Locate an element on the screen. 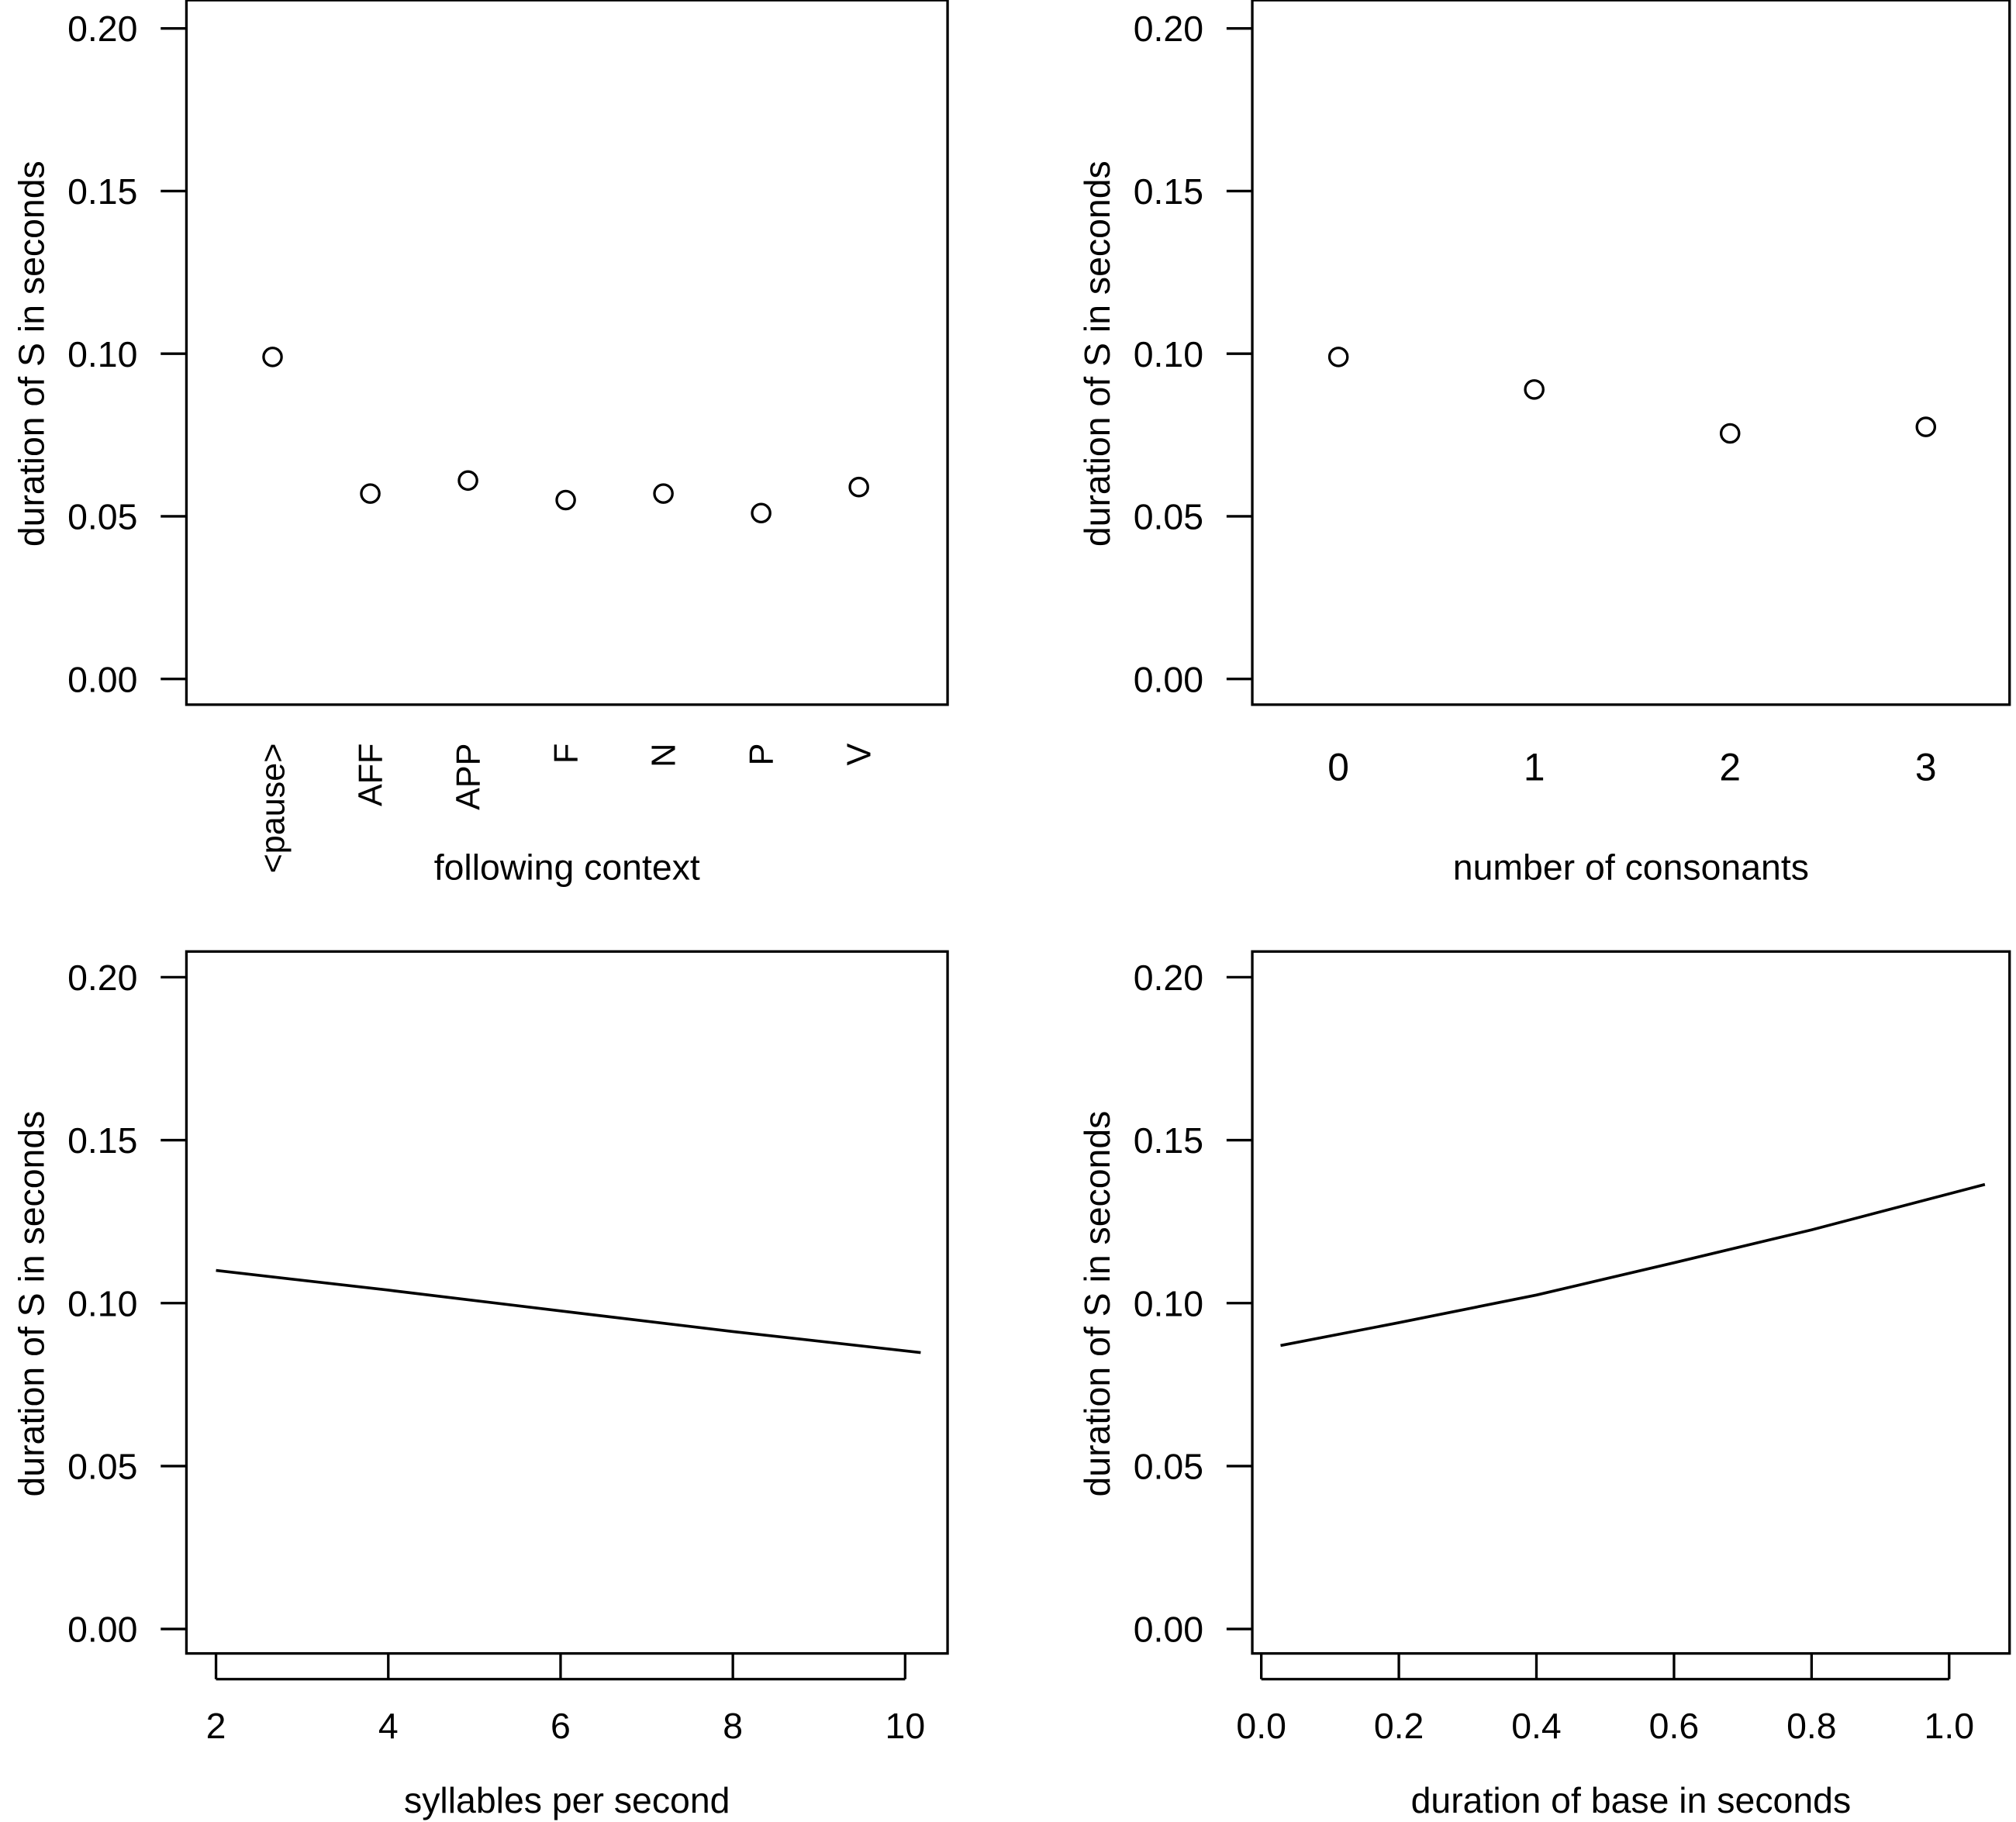  x-tick-label: 6 is located at coordinates (561, 1726).